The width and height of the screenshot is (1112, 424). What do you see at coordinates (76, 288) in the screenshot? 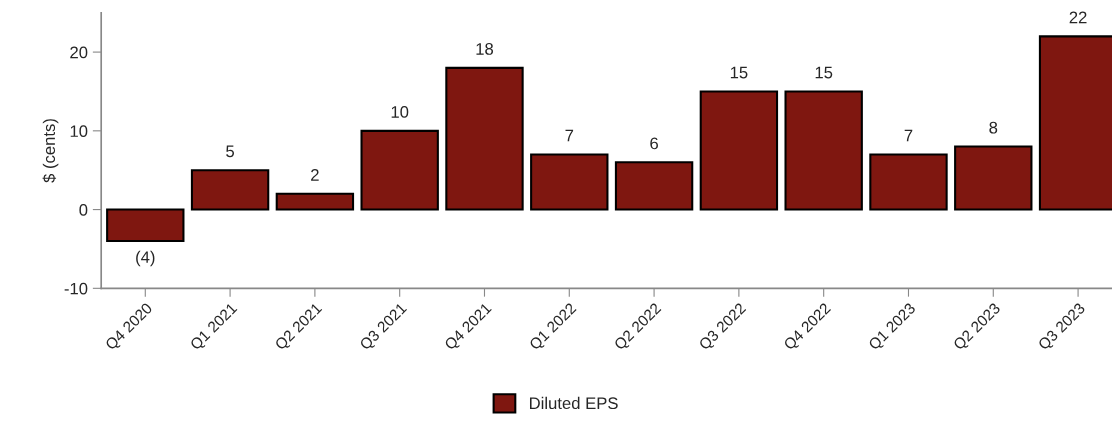
I see `y-tick-label: -10` at bounding box center [76, 288].